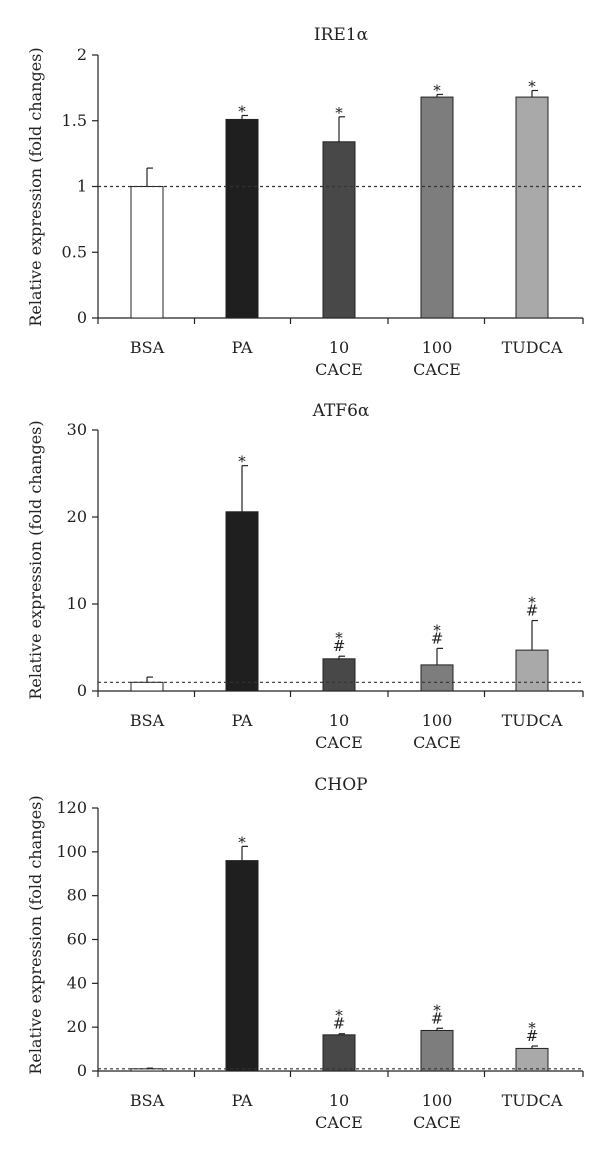 The width and height of the screenshot is (600, 1154). Describe the element at coordinates (74, 120) in the screenshot. I see `y-tick-label: 1.5` at that location.